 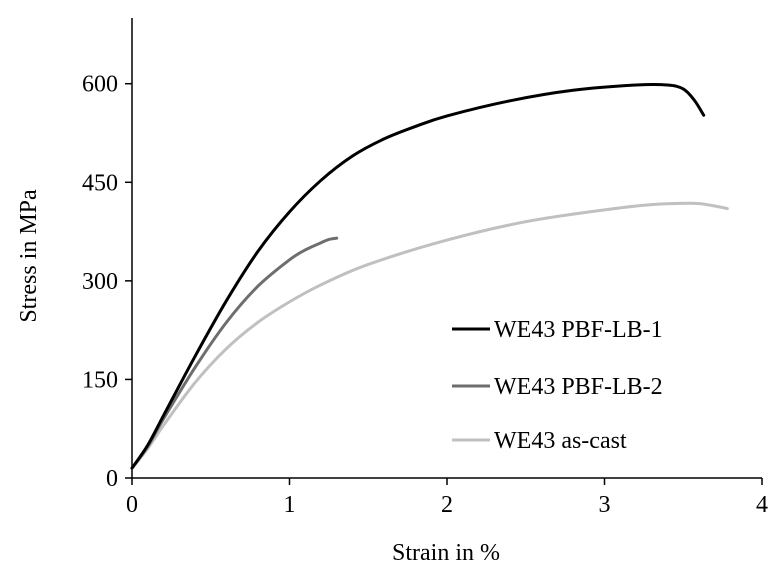 What do you see at coordinates (112, 479) in the screenshot?
I see `y-tick-label: 0` at bounding box center [112, 479].